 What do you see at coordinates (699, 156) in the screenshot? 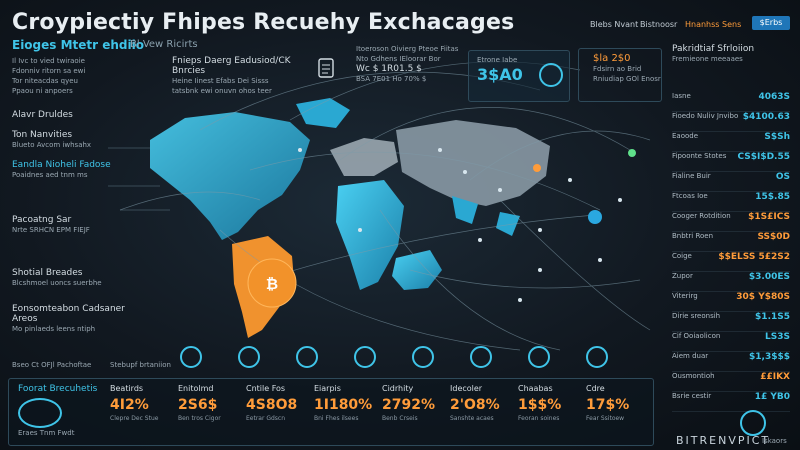
I see `right-row-label: Fipoonte Stotes` at bounding box center [699, 156].